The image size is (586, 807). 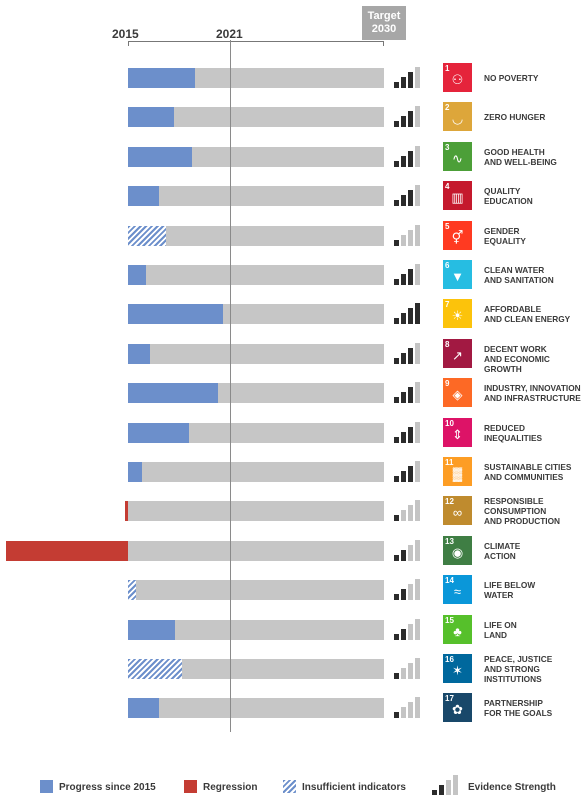 What do you see at coordinates (513, 437) in the screenshot?
I see `goal-label-line: INEQUALITIES` at bounding box center [513, 437].